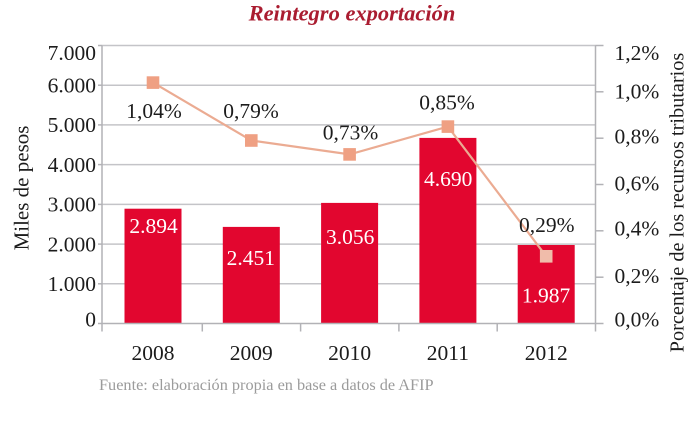 Image resolution: width=700 pixels, height=437 pixels. What do you see at coordinates (678, 203) in the screenshot?
I see `svg-text:Porcentaje de los recursos tri: Porcentaje de los recursos tributarios` at bounding box center [678, 203].